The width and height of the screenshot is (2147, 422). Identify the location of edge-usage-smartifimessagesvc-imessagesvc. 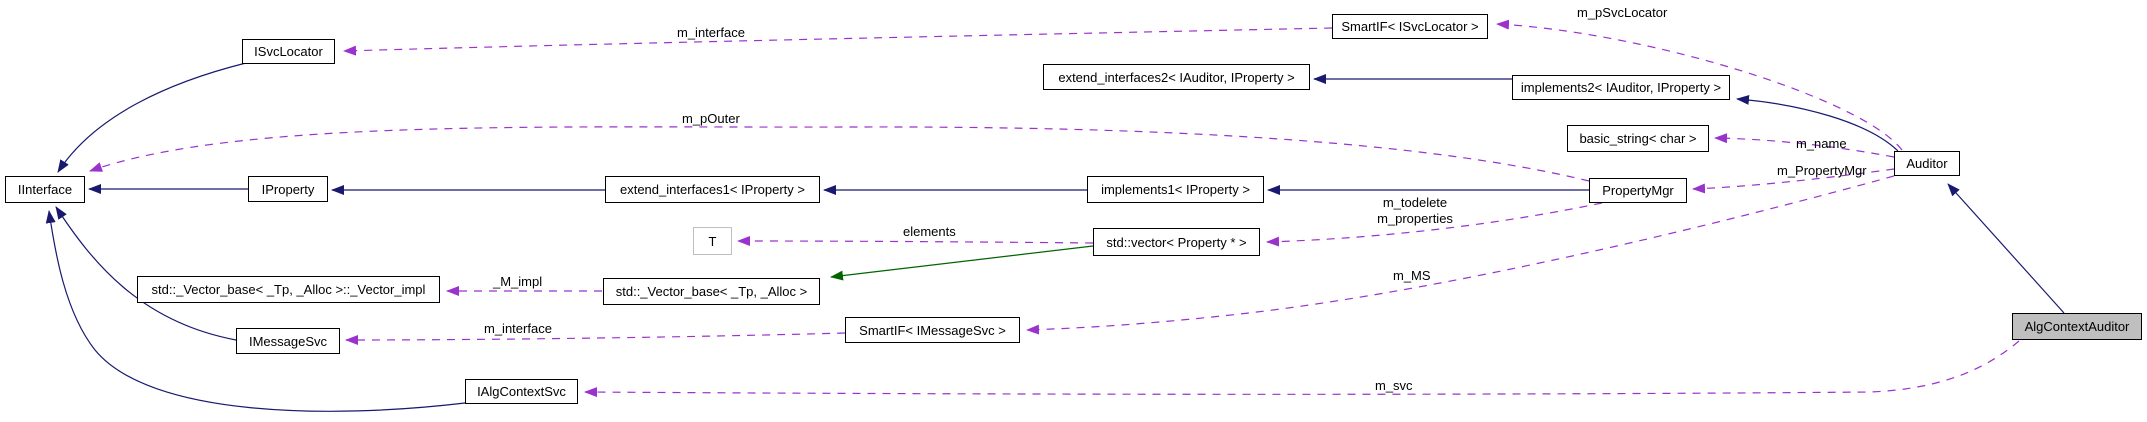
(595, 338).